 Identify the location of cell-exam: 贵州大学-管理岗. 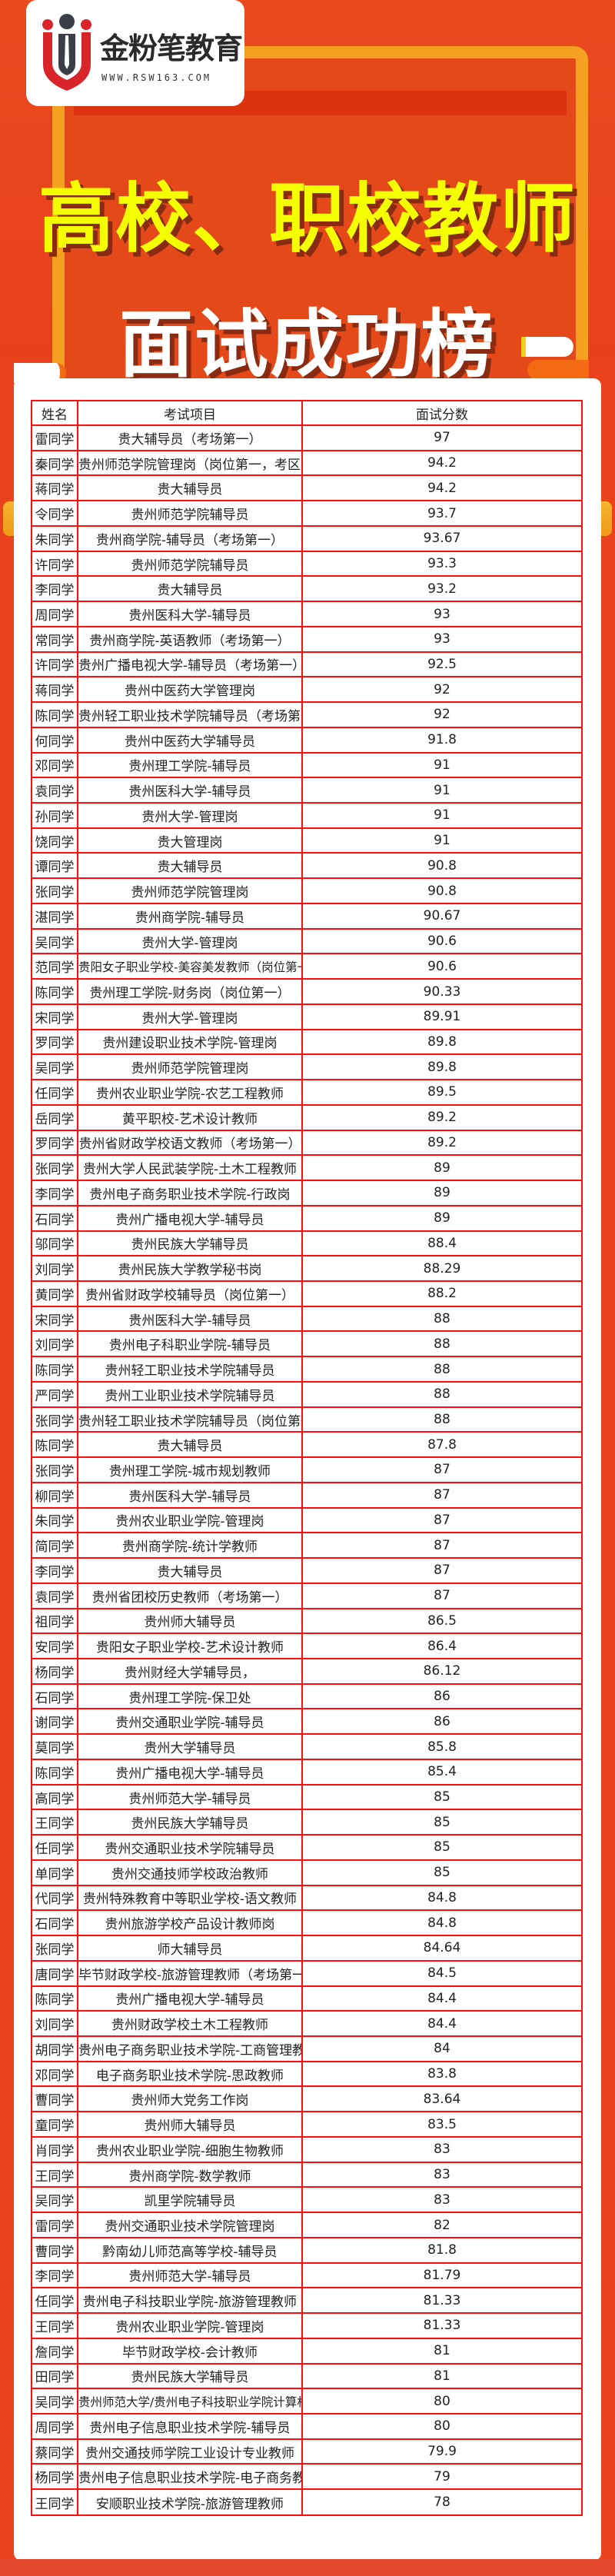
(190, 1016).